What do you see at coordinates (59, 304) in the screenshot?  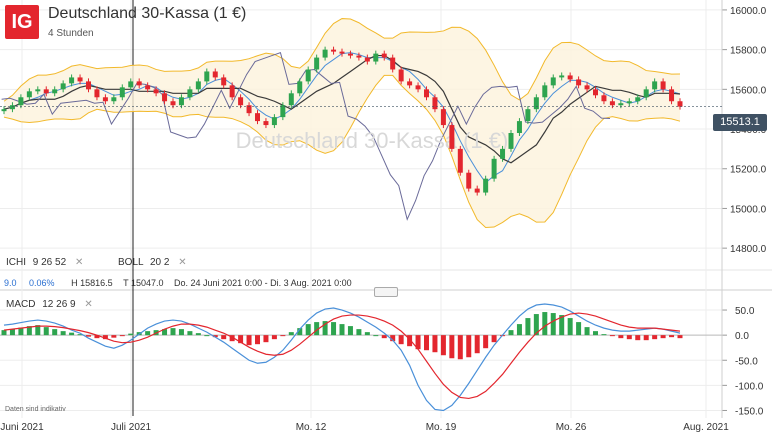 I see `macd-params: 12 26 9` at bounding box center [59, 304].